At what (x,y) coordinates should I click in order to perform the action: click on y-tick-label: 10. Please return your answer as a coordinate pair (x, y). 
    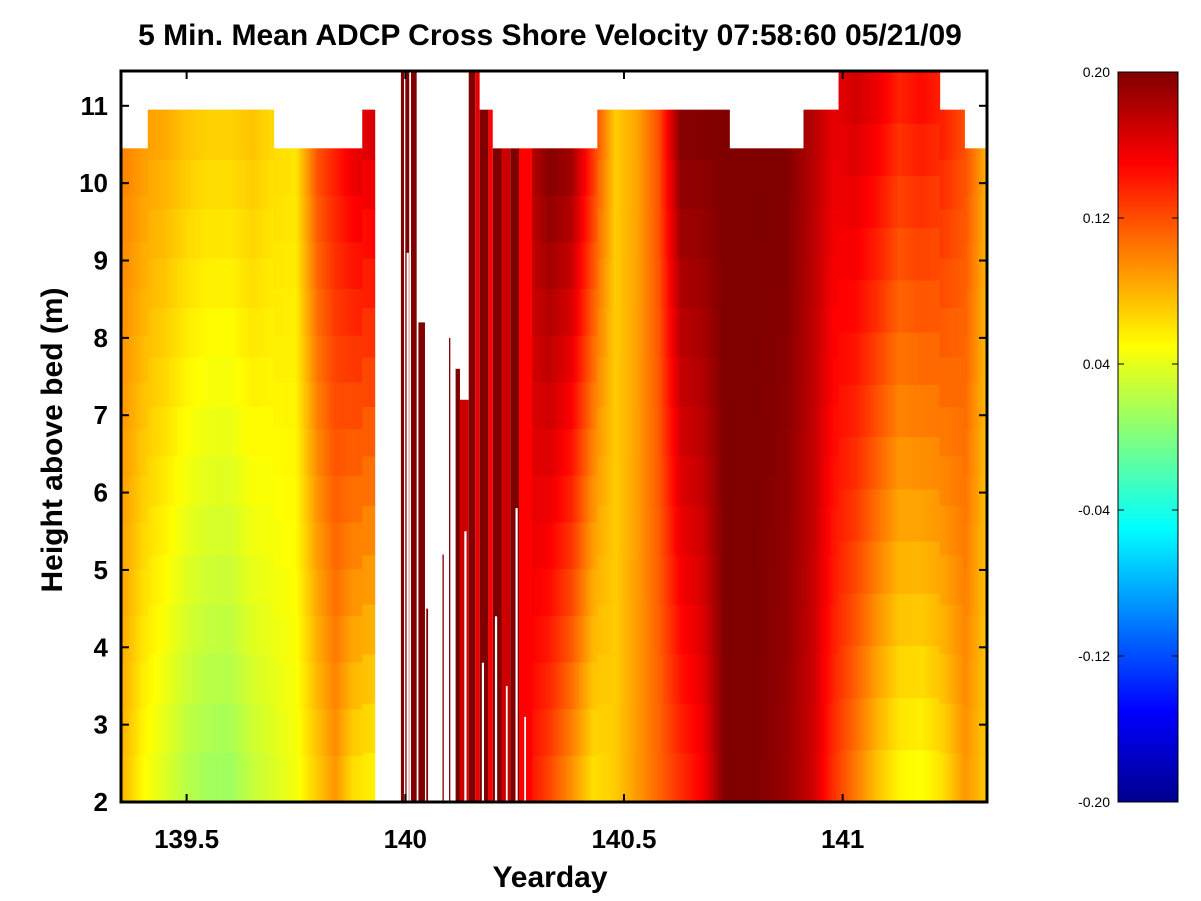
    Looking at the image, I should click on (93, 183).